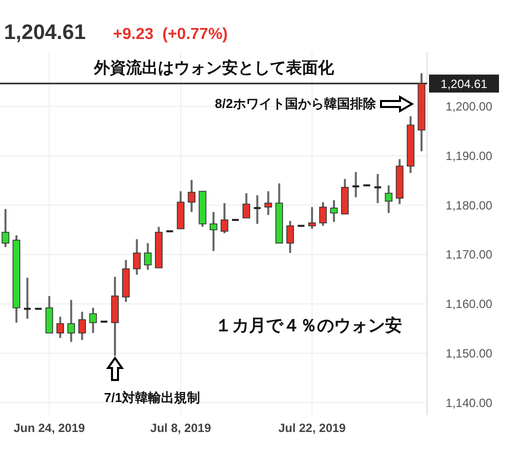 The height and width of the screenshot is (476, 511). Describe the element at coordinates (45, 32) in the screenshot. I see `chart-title: 1,204.61` at that location.